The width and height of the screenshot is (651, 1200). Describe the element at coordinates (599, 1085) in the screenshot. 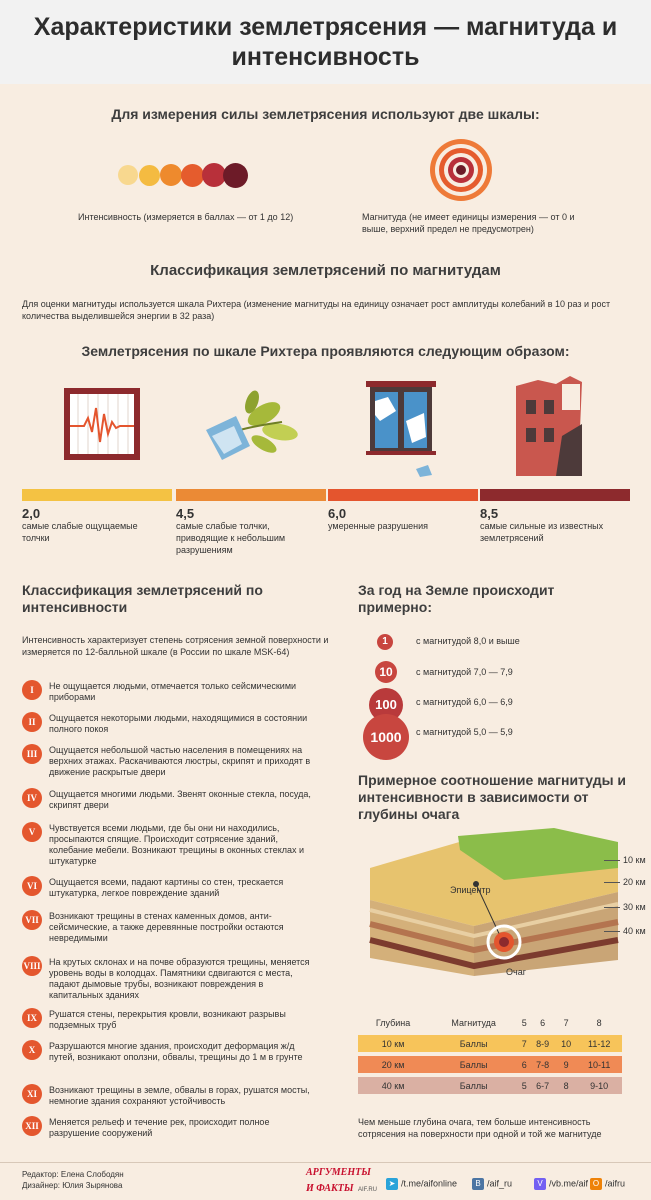

I see `table-cell: 9-10` at that location.